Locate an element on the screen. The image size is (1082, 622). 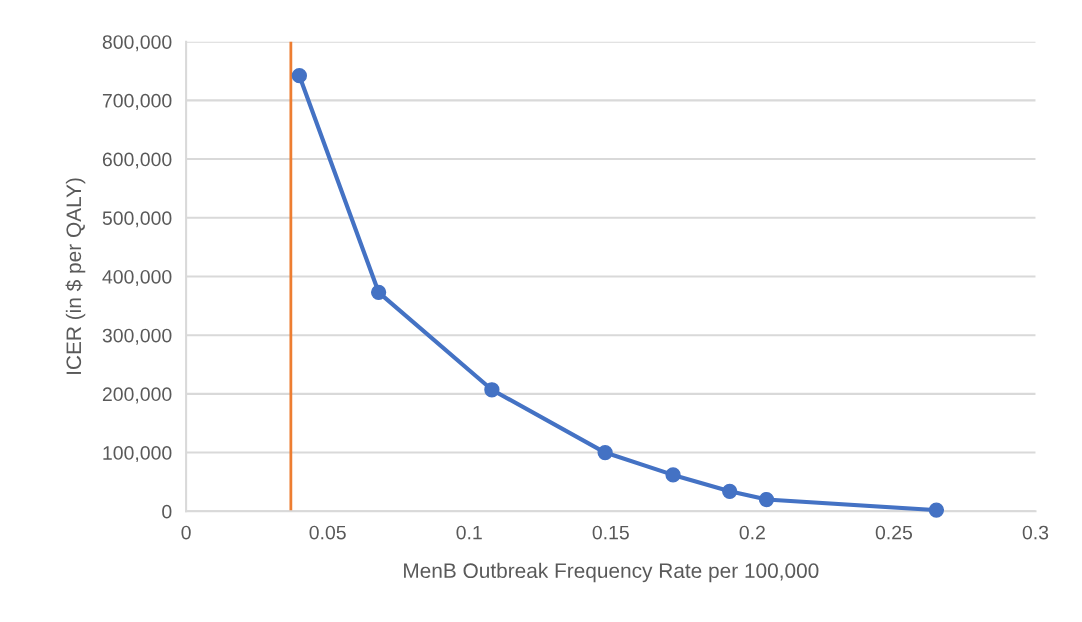
y-tick-label: 300,000 is located at coordinates (137, 336).